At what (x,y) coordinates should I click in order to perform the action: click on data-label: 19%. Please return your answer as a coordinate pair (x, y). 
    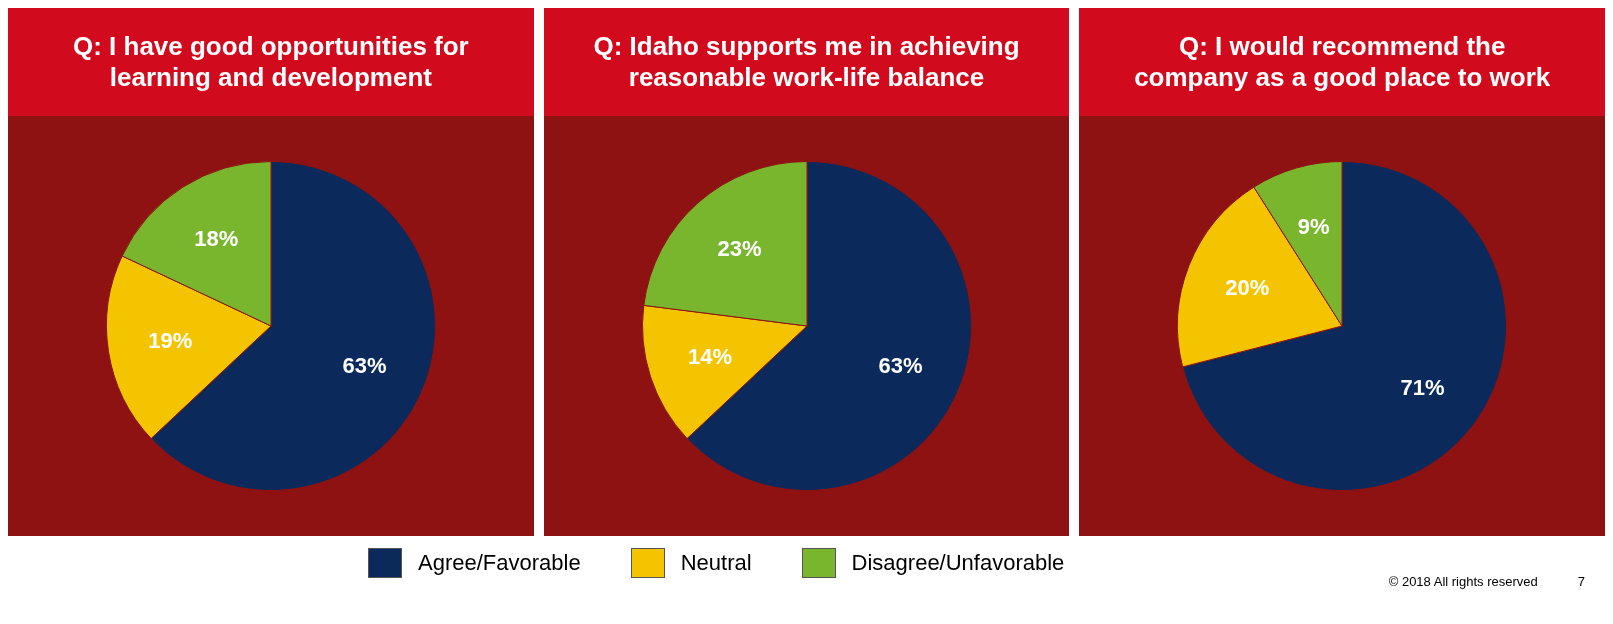
    Looking at the image, I should click on (170, 341).